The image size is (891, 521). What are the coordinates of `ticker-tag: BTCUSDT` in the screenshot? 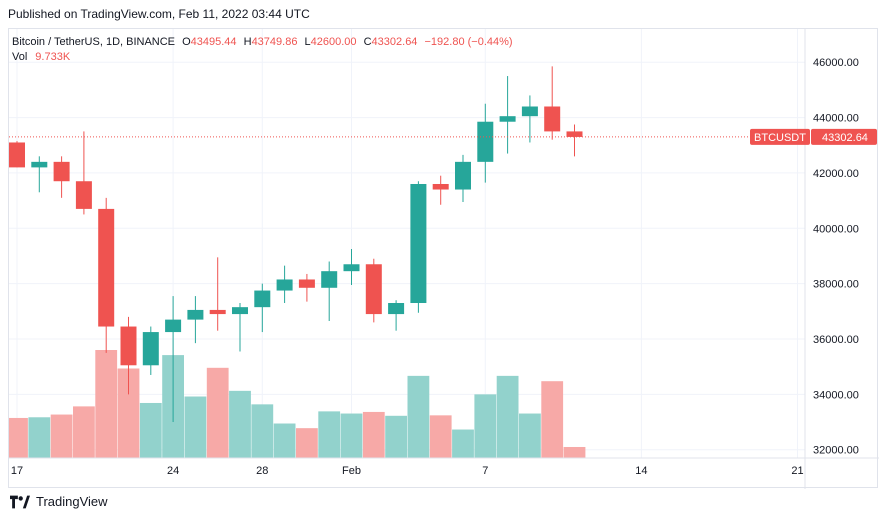 It's located at (780, 138).